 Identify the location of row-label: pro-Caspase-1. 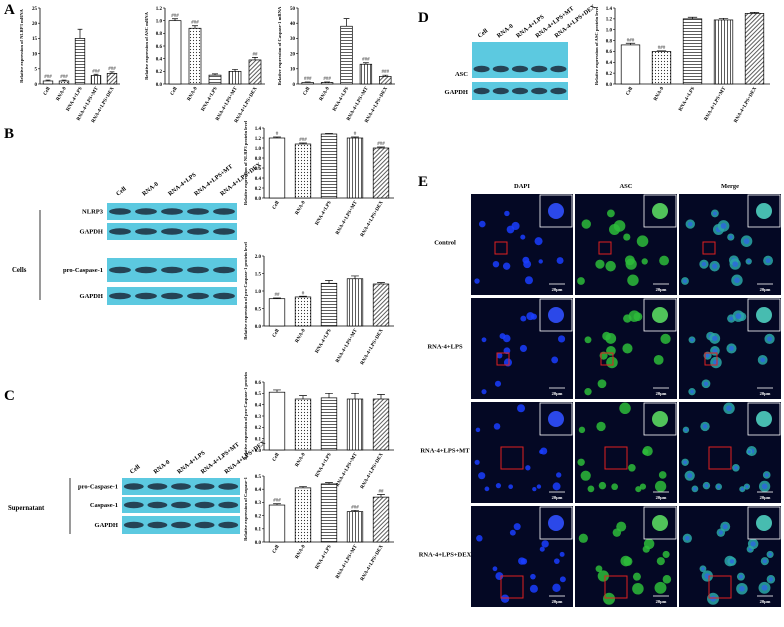
(83, 270).